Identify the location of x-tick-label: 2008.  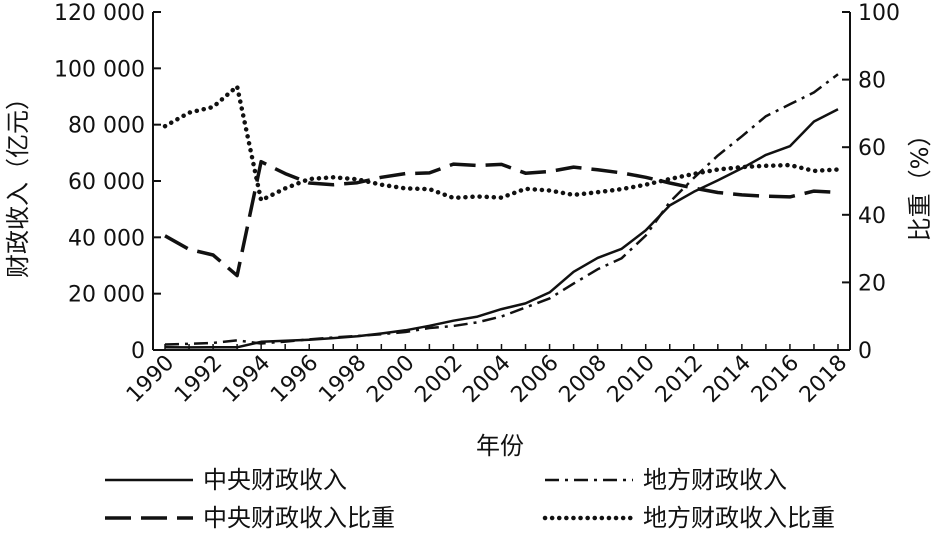
(583, 379).